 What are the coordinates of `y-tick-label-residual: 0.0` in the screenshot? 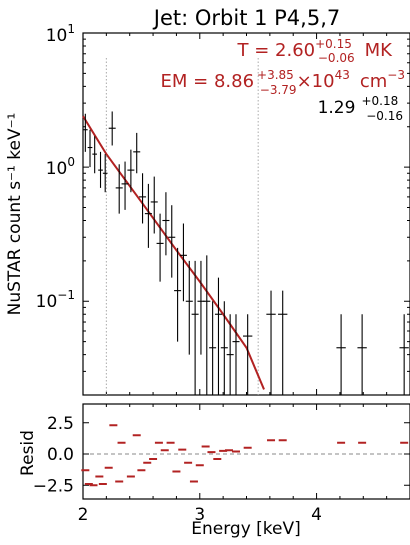 It's located at (60, 455).